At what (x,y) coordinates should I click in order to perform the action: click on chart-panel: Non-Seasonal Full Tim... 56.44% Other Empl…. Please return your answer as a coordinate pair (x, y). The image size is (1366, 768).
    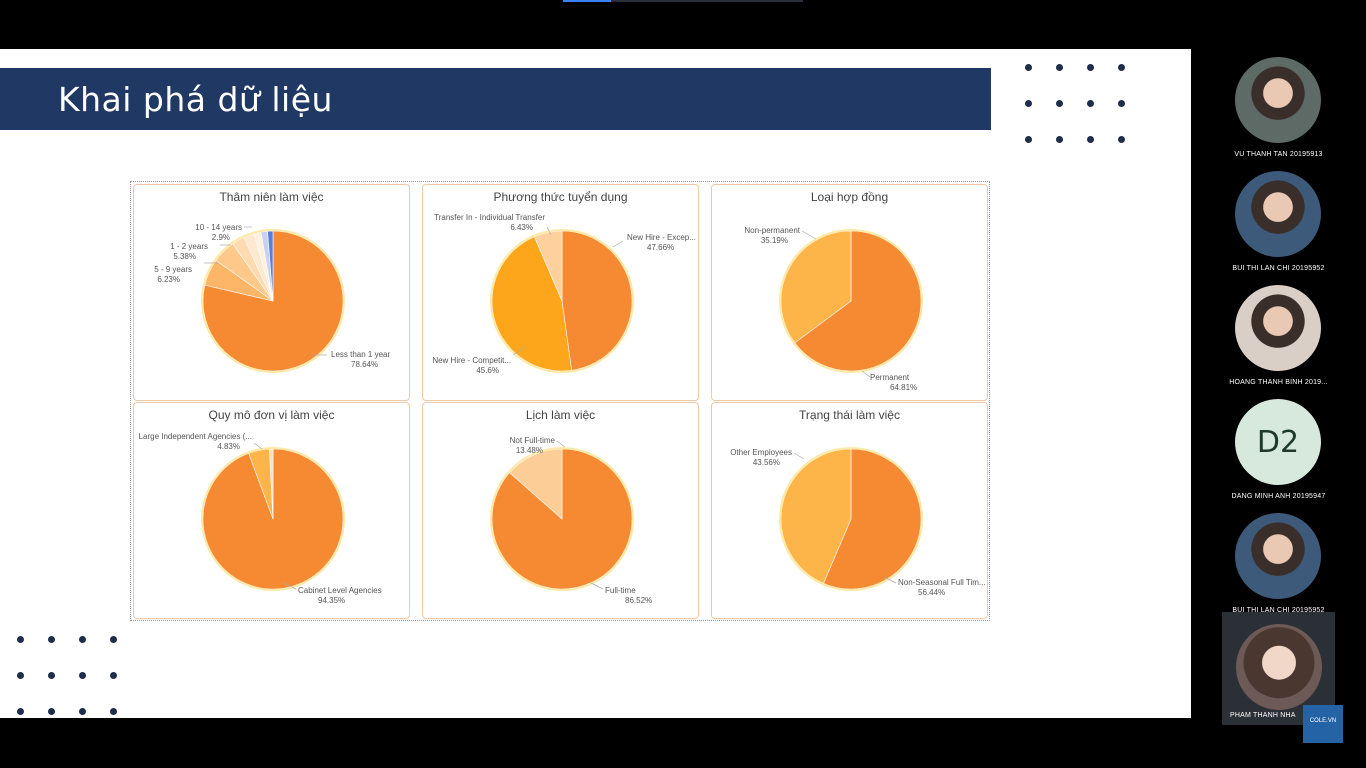
    Looking at the image, I should click on (849, 510).